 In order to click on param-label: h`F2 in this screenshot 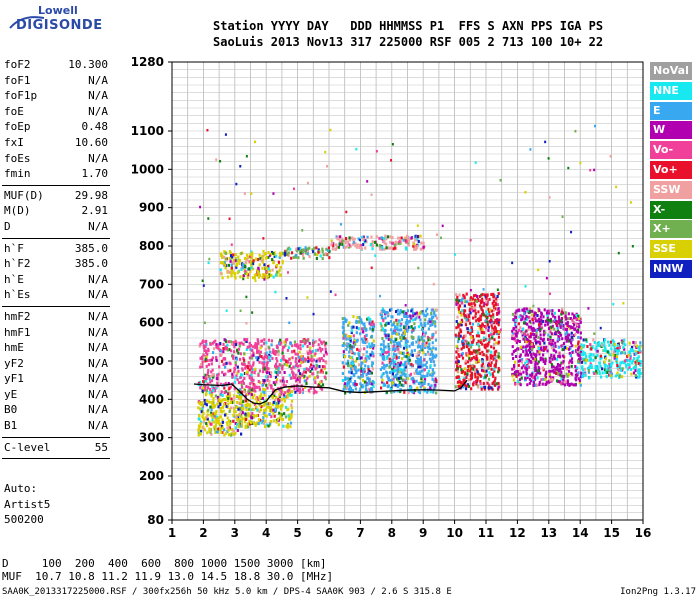, I will do `click(17, 264)`.